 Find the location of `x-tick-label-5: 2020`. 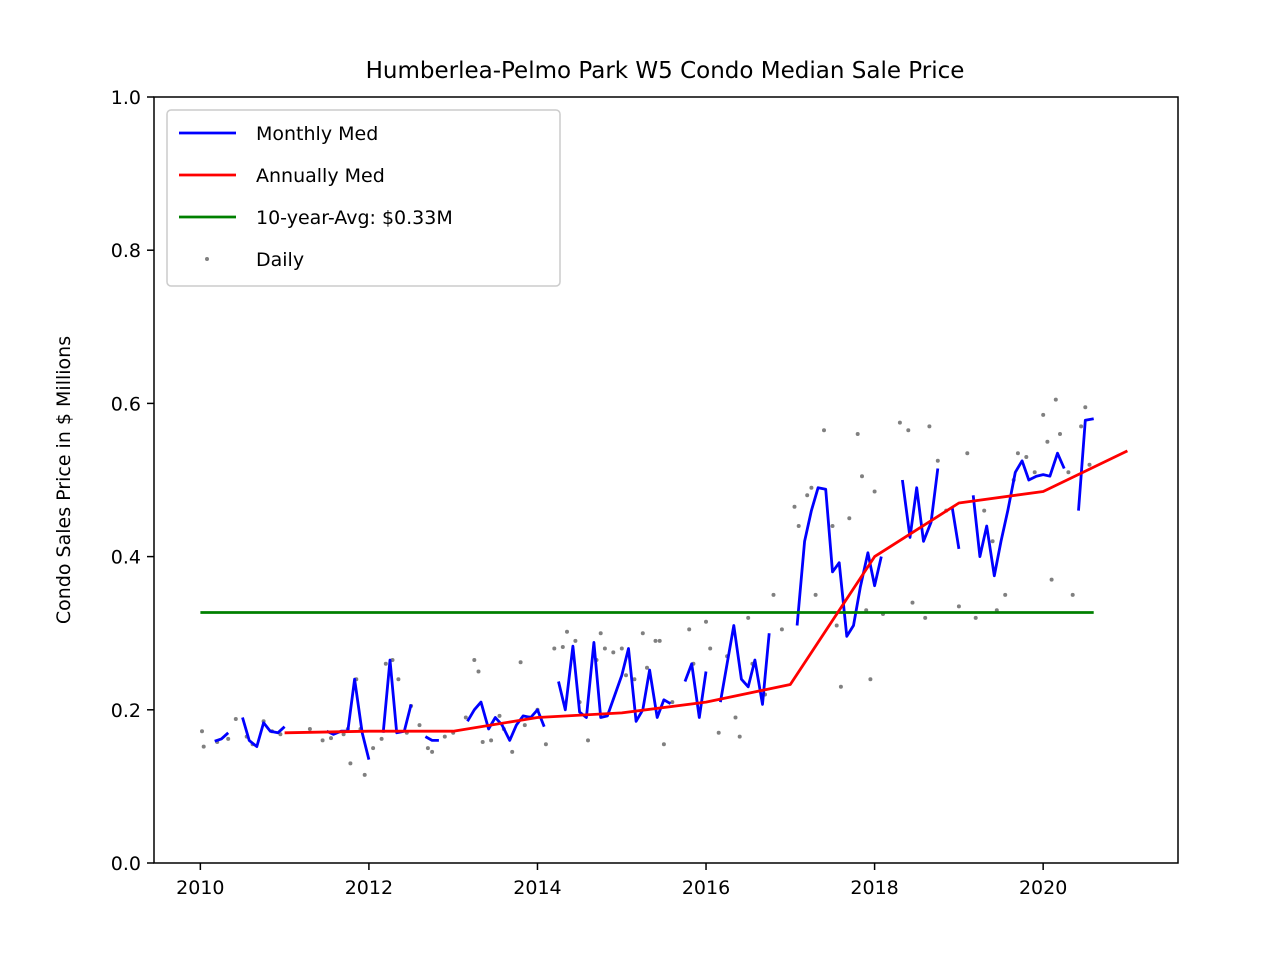

x-tick-label-5: 2020 is located at coordinates (1043, 888).